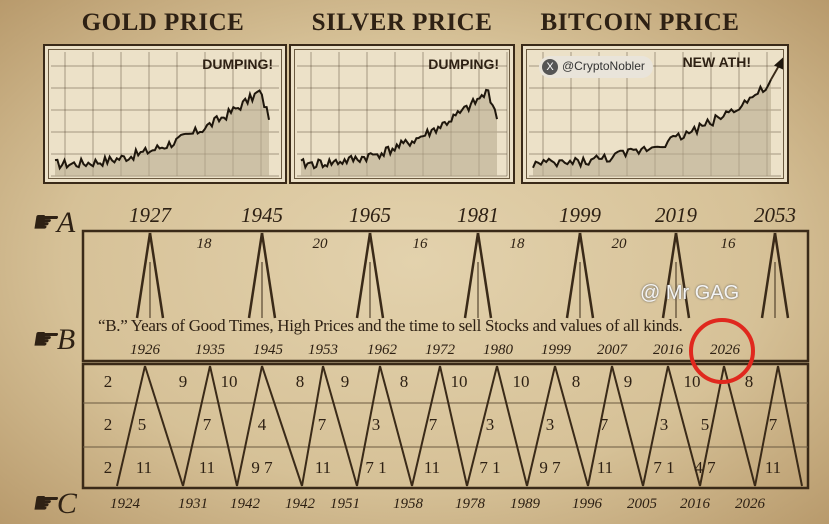  I want to click on silver-chart-label: DUMPING!, so click(463, 64).